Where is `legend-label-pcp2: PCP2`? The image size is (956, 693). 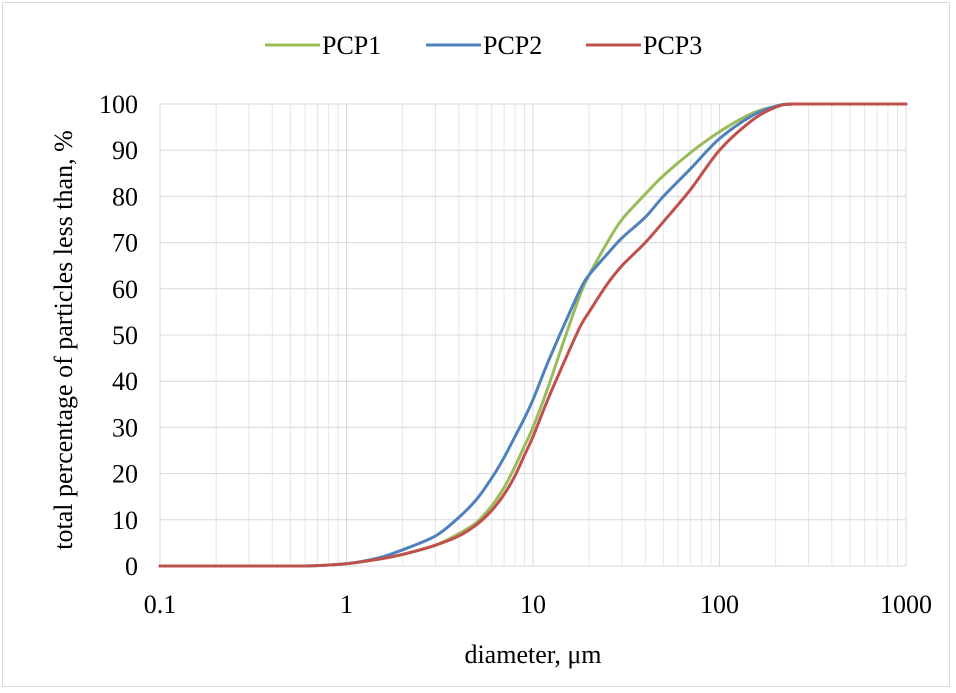
legend-label-pcp2: PCP2 is located at coordinates (512, 45).